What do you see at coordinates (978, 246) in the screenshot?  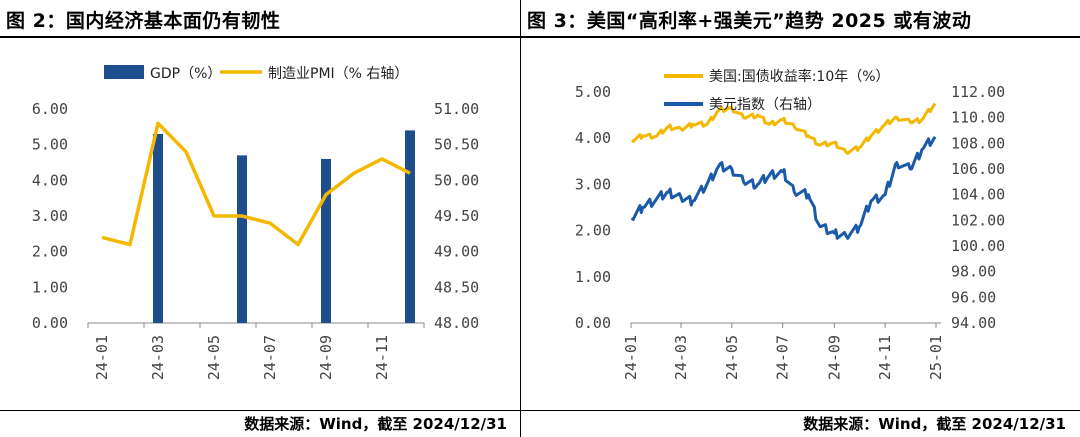 I see `y-right-tick-label: 100.00` at bounding box center [978, 246].